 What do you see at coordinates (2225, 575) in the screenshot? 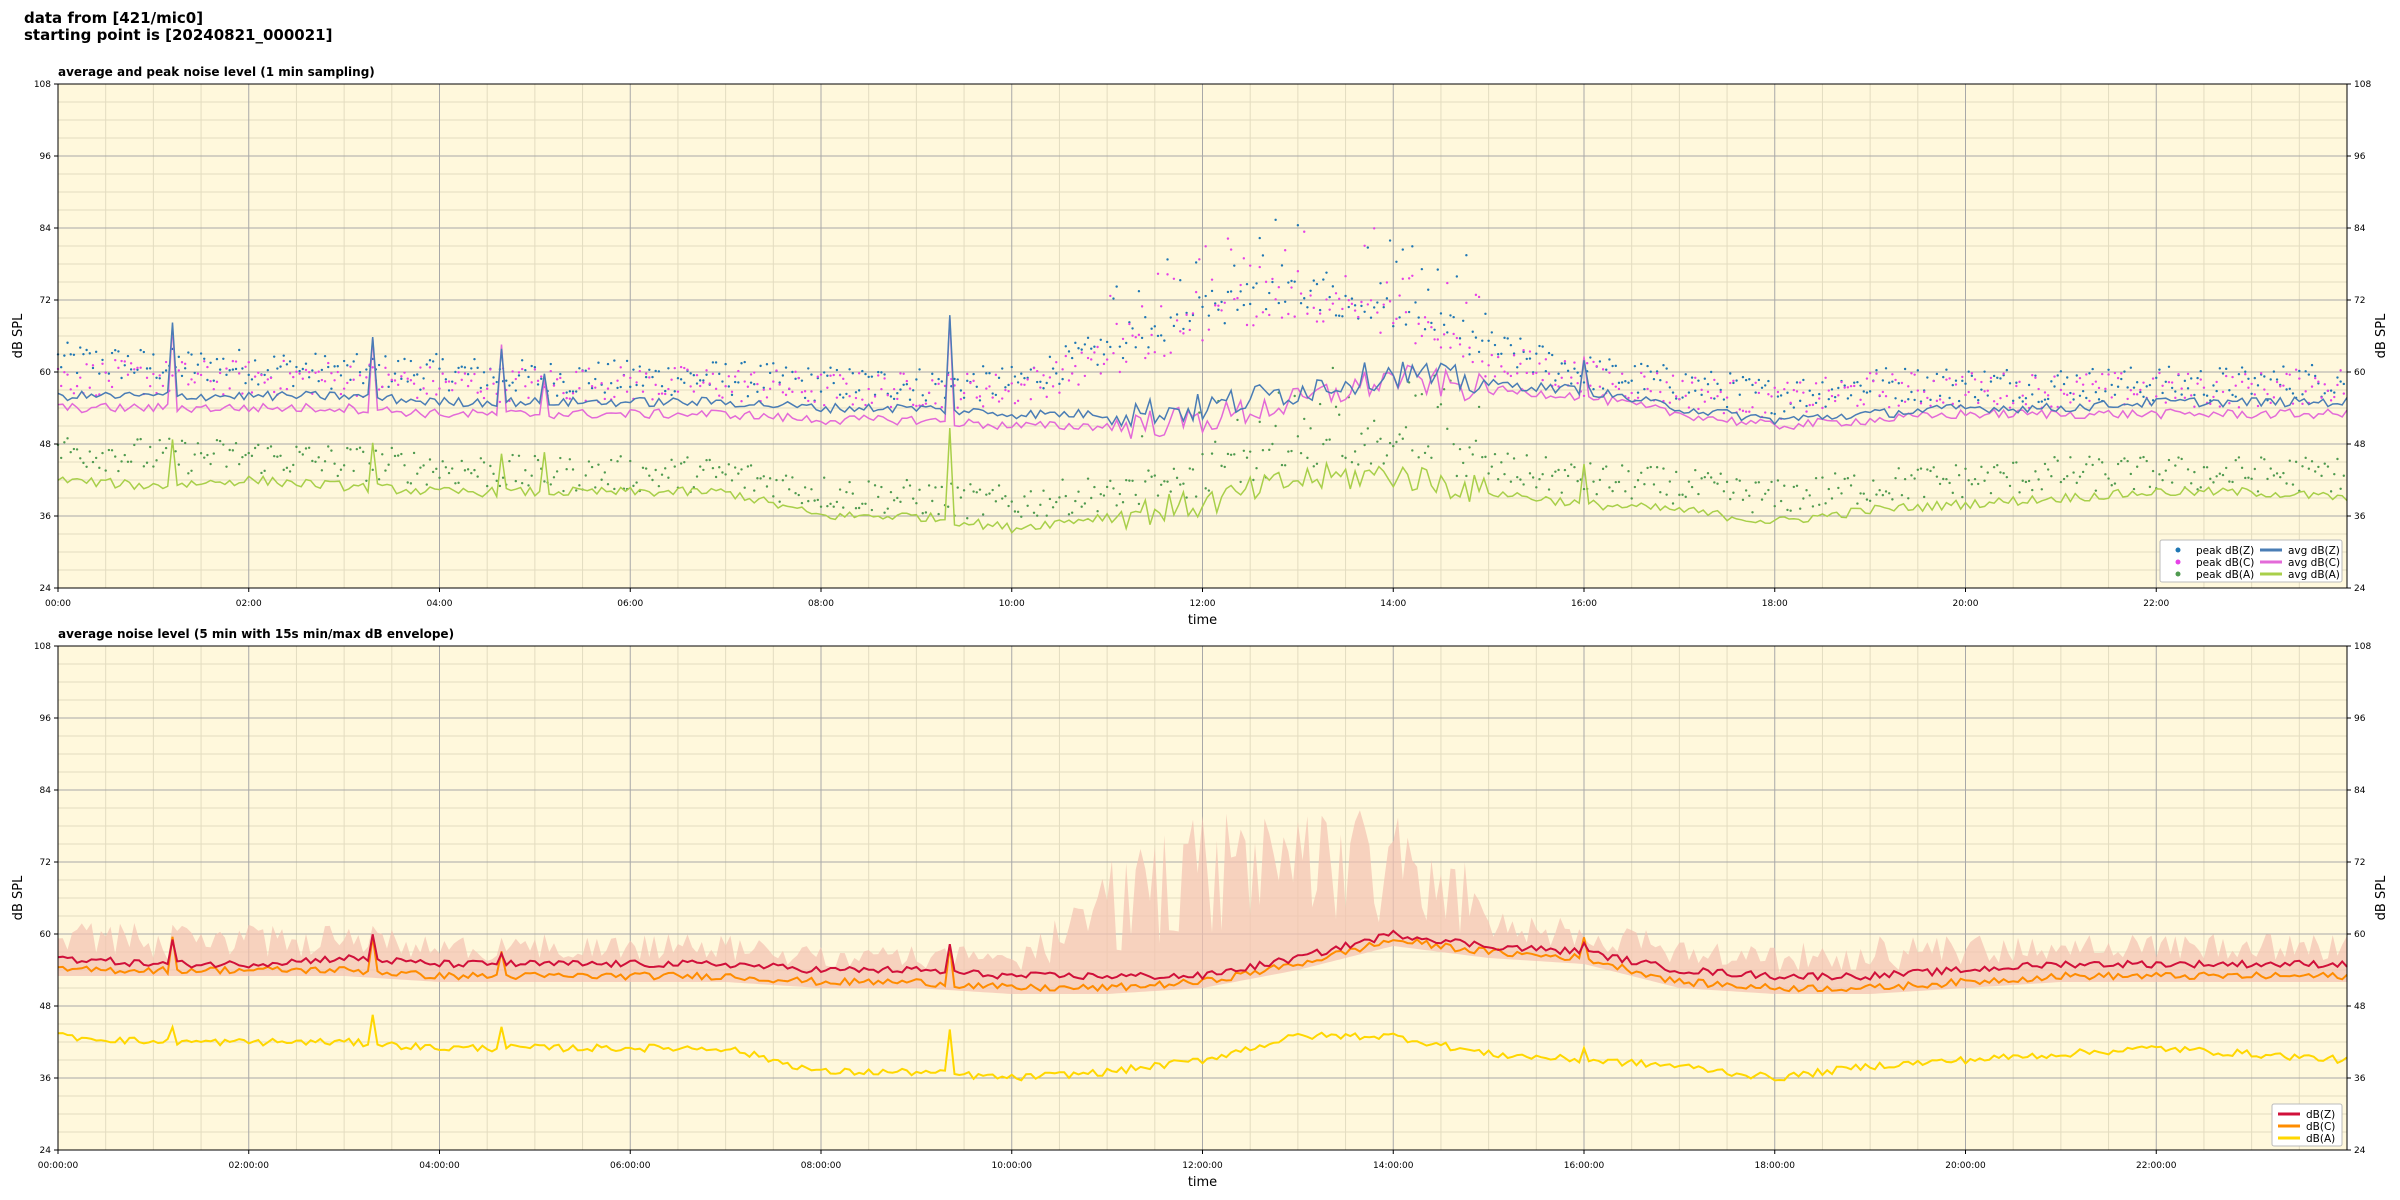
I see `legend-label: peak dB(A)` at bounding box center [2225, 575].